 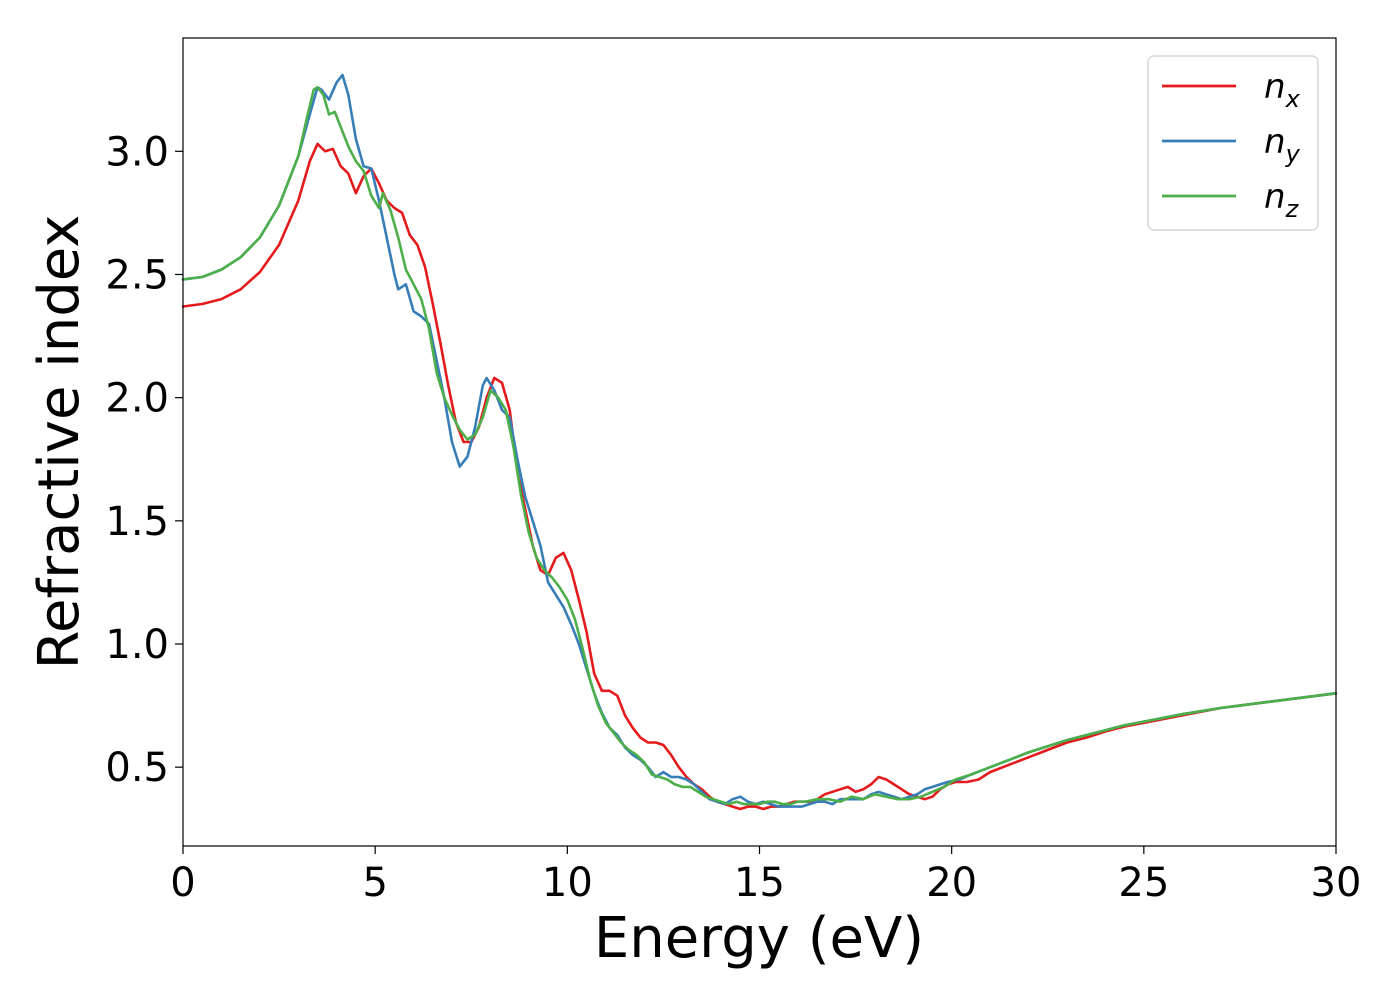 I want to click on y-tick-label: 2.0, so click(x=137, y=399).